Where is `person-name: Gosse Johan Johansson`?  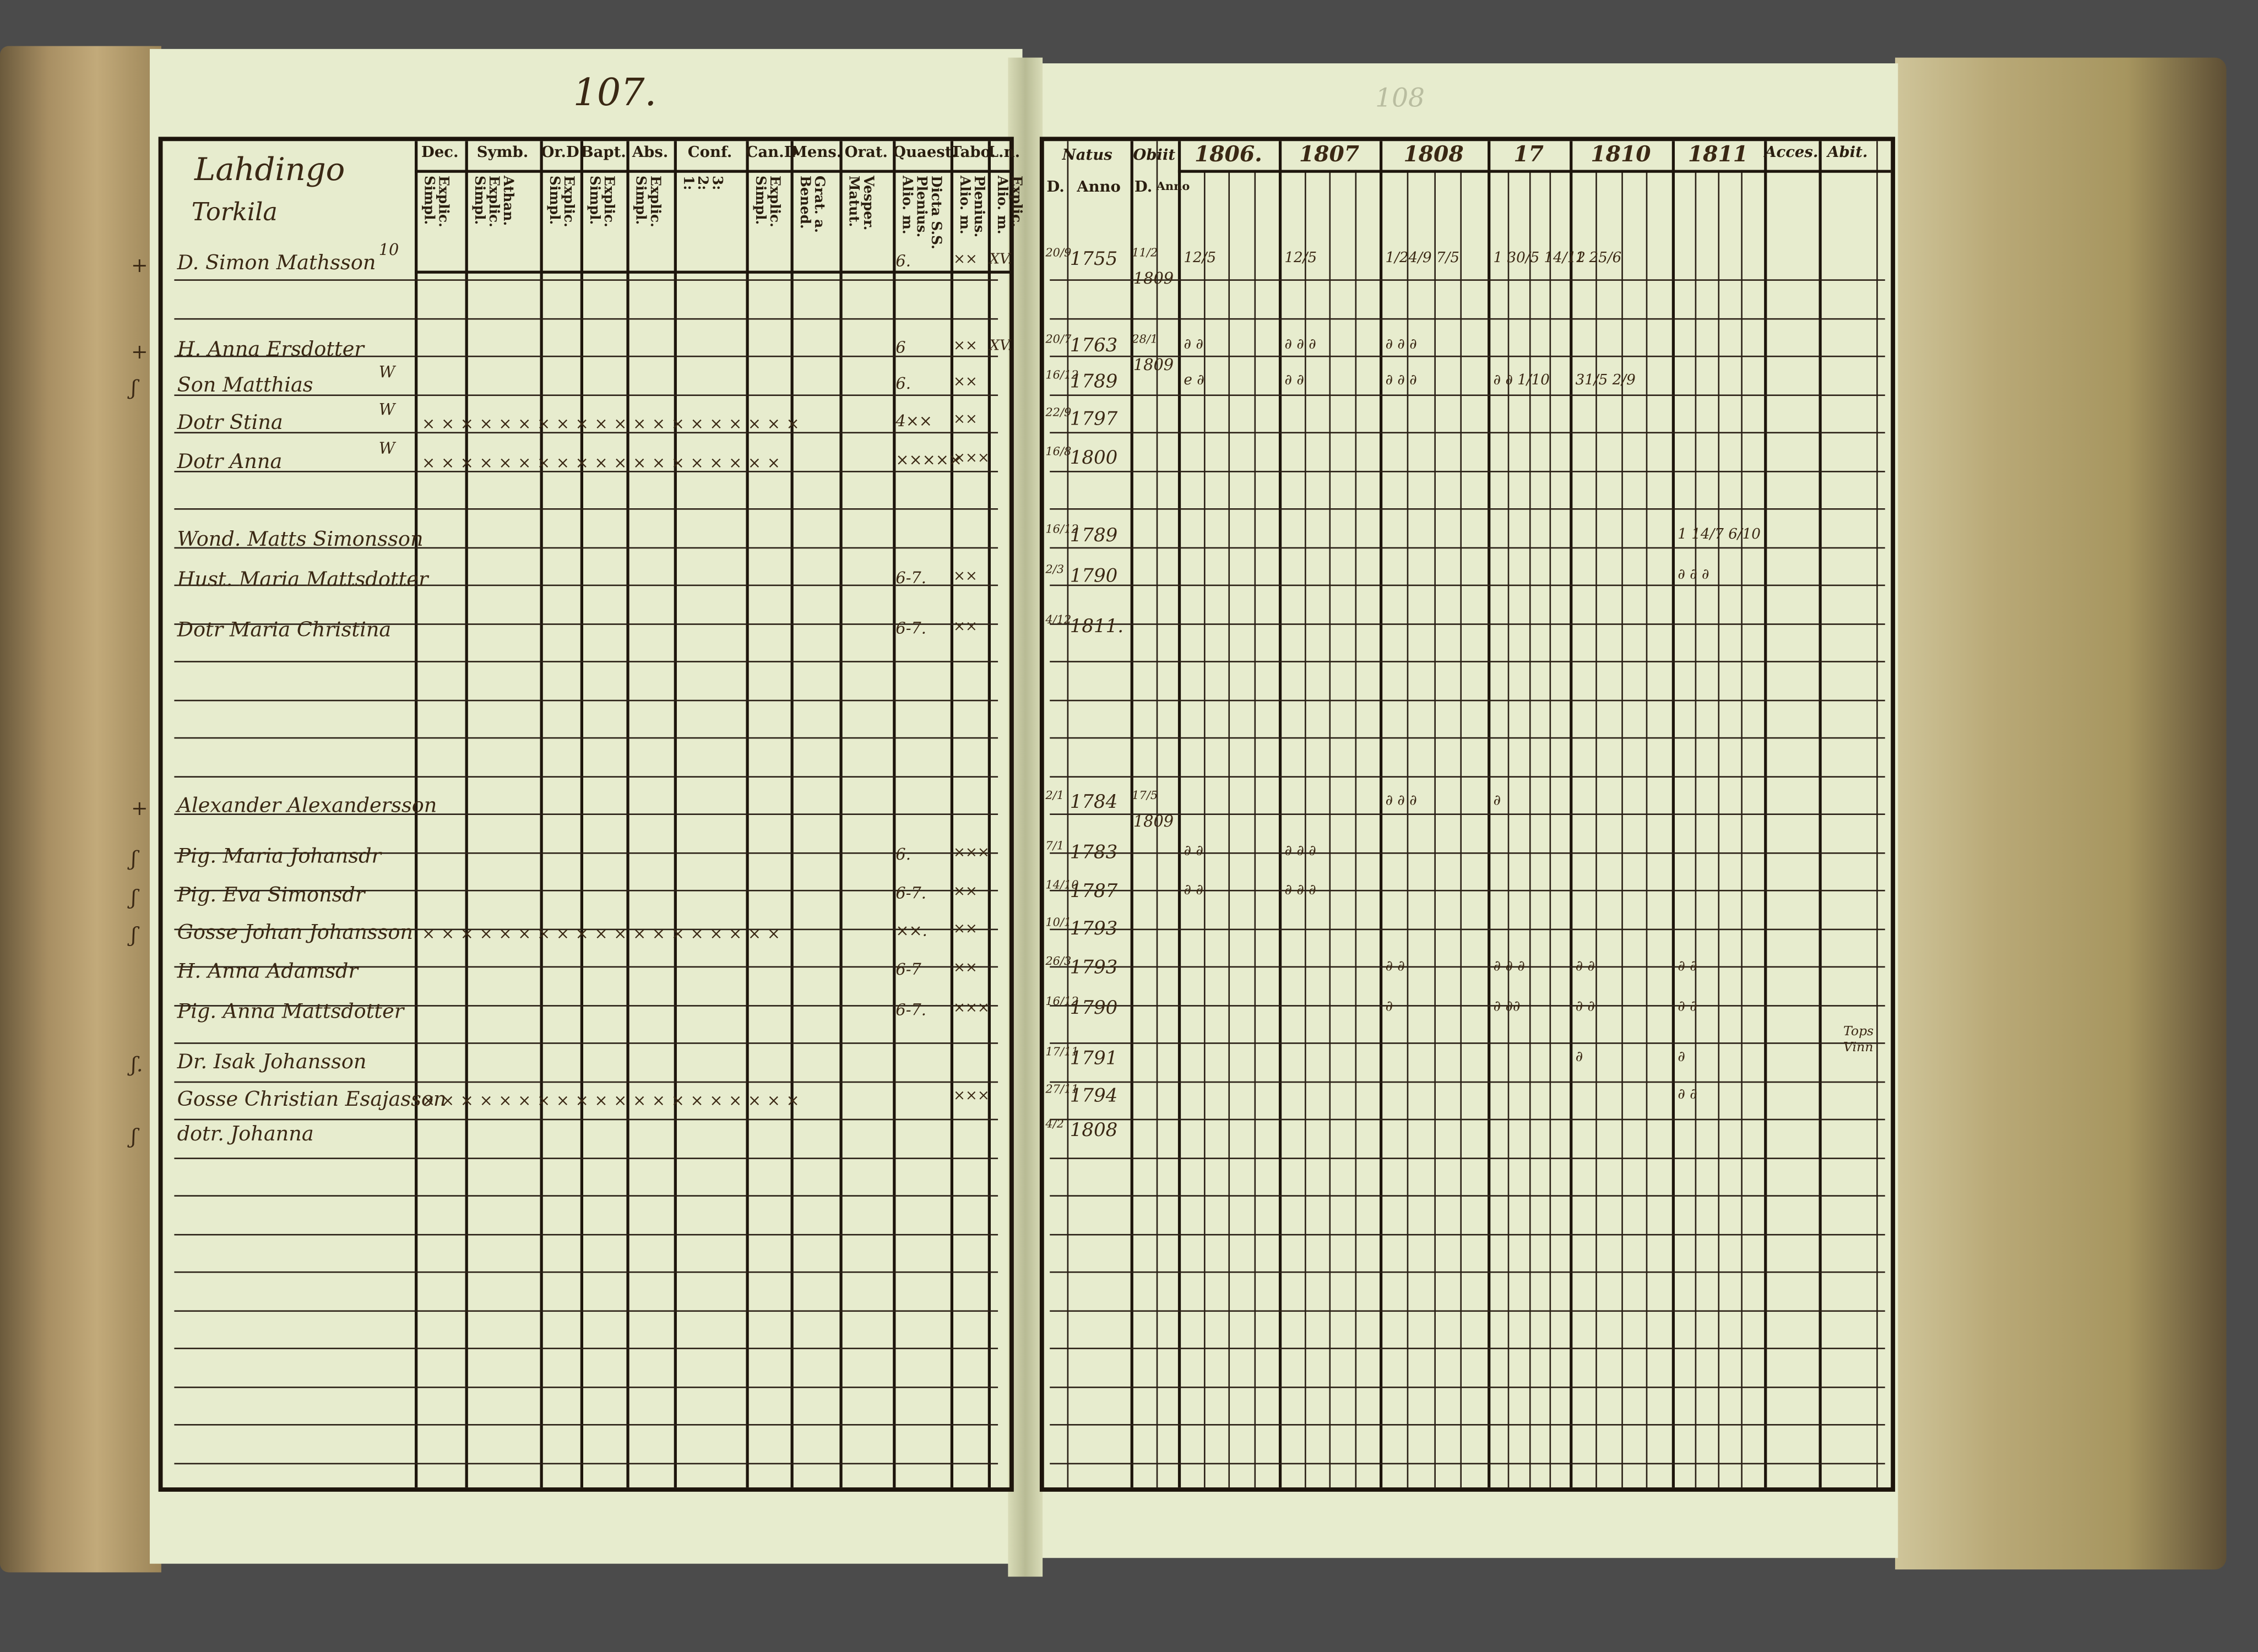 person-name: Gosse Johan Johansson is located at coordinates (295, 933).